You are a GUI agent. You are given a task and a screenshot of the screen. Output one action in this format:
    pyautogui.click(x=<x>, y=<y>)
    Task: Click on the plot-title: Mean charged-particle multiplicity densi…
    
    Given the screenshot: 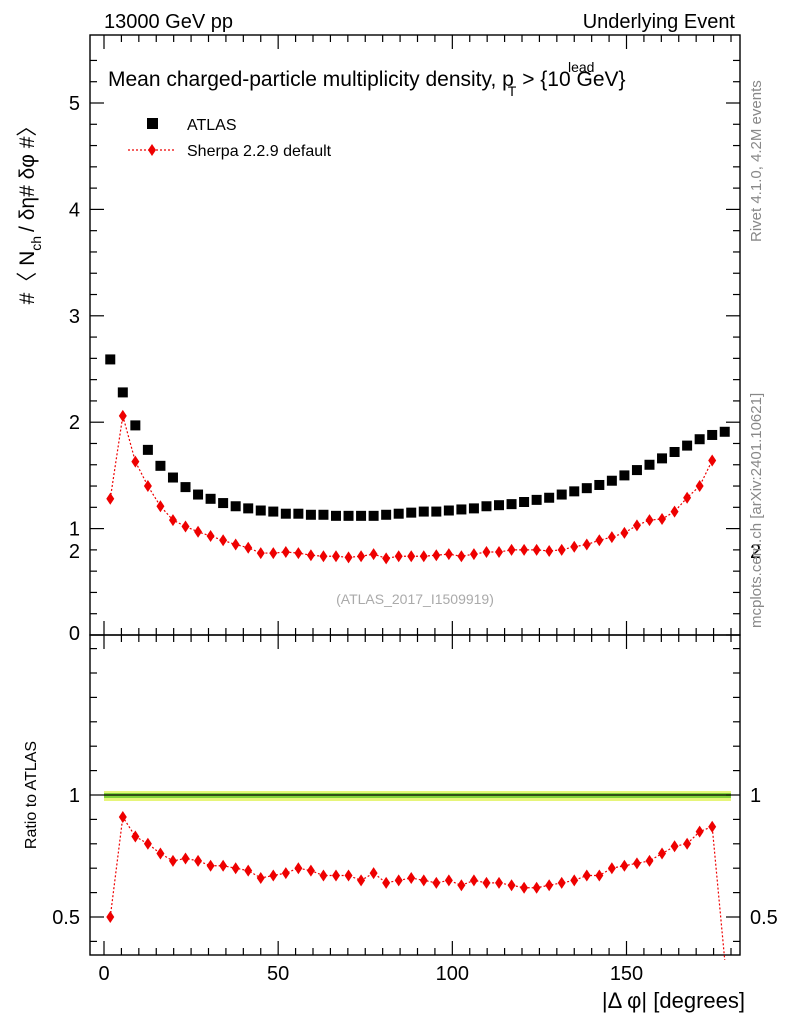 What is the action you would take?
    pyautogui.click(x=367, y=83)
    